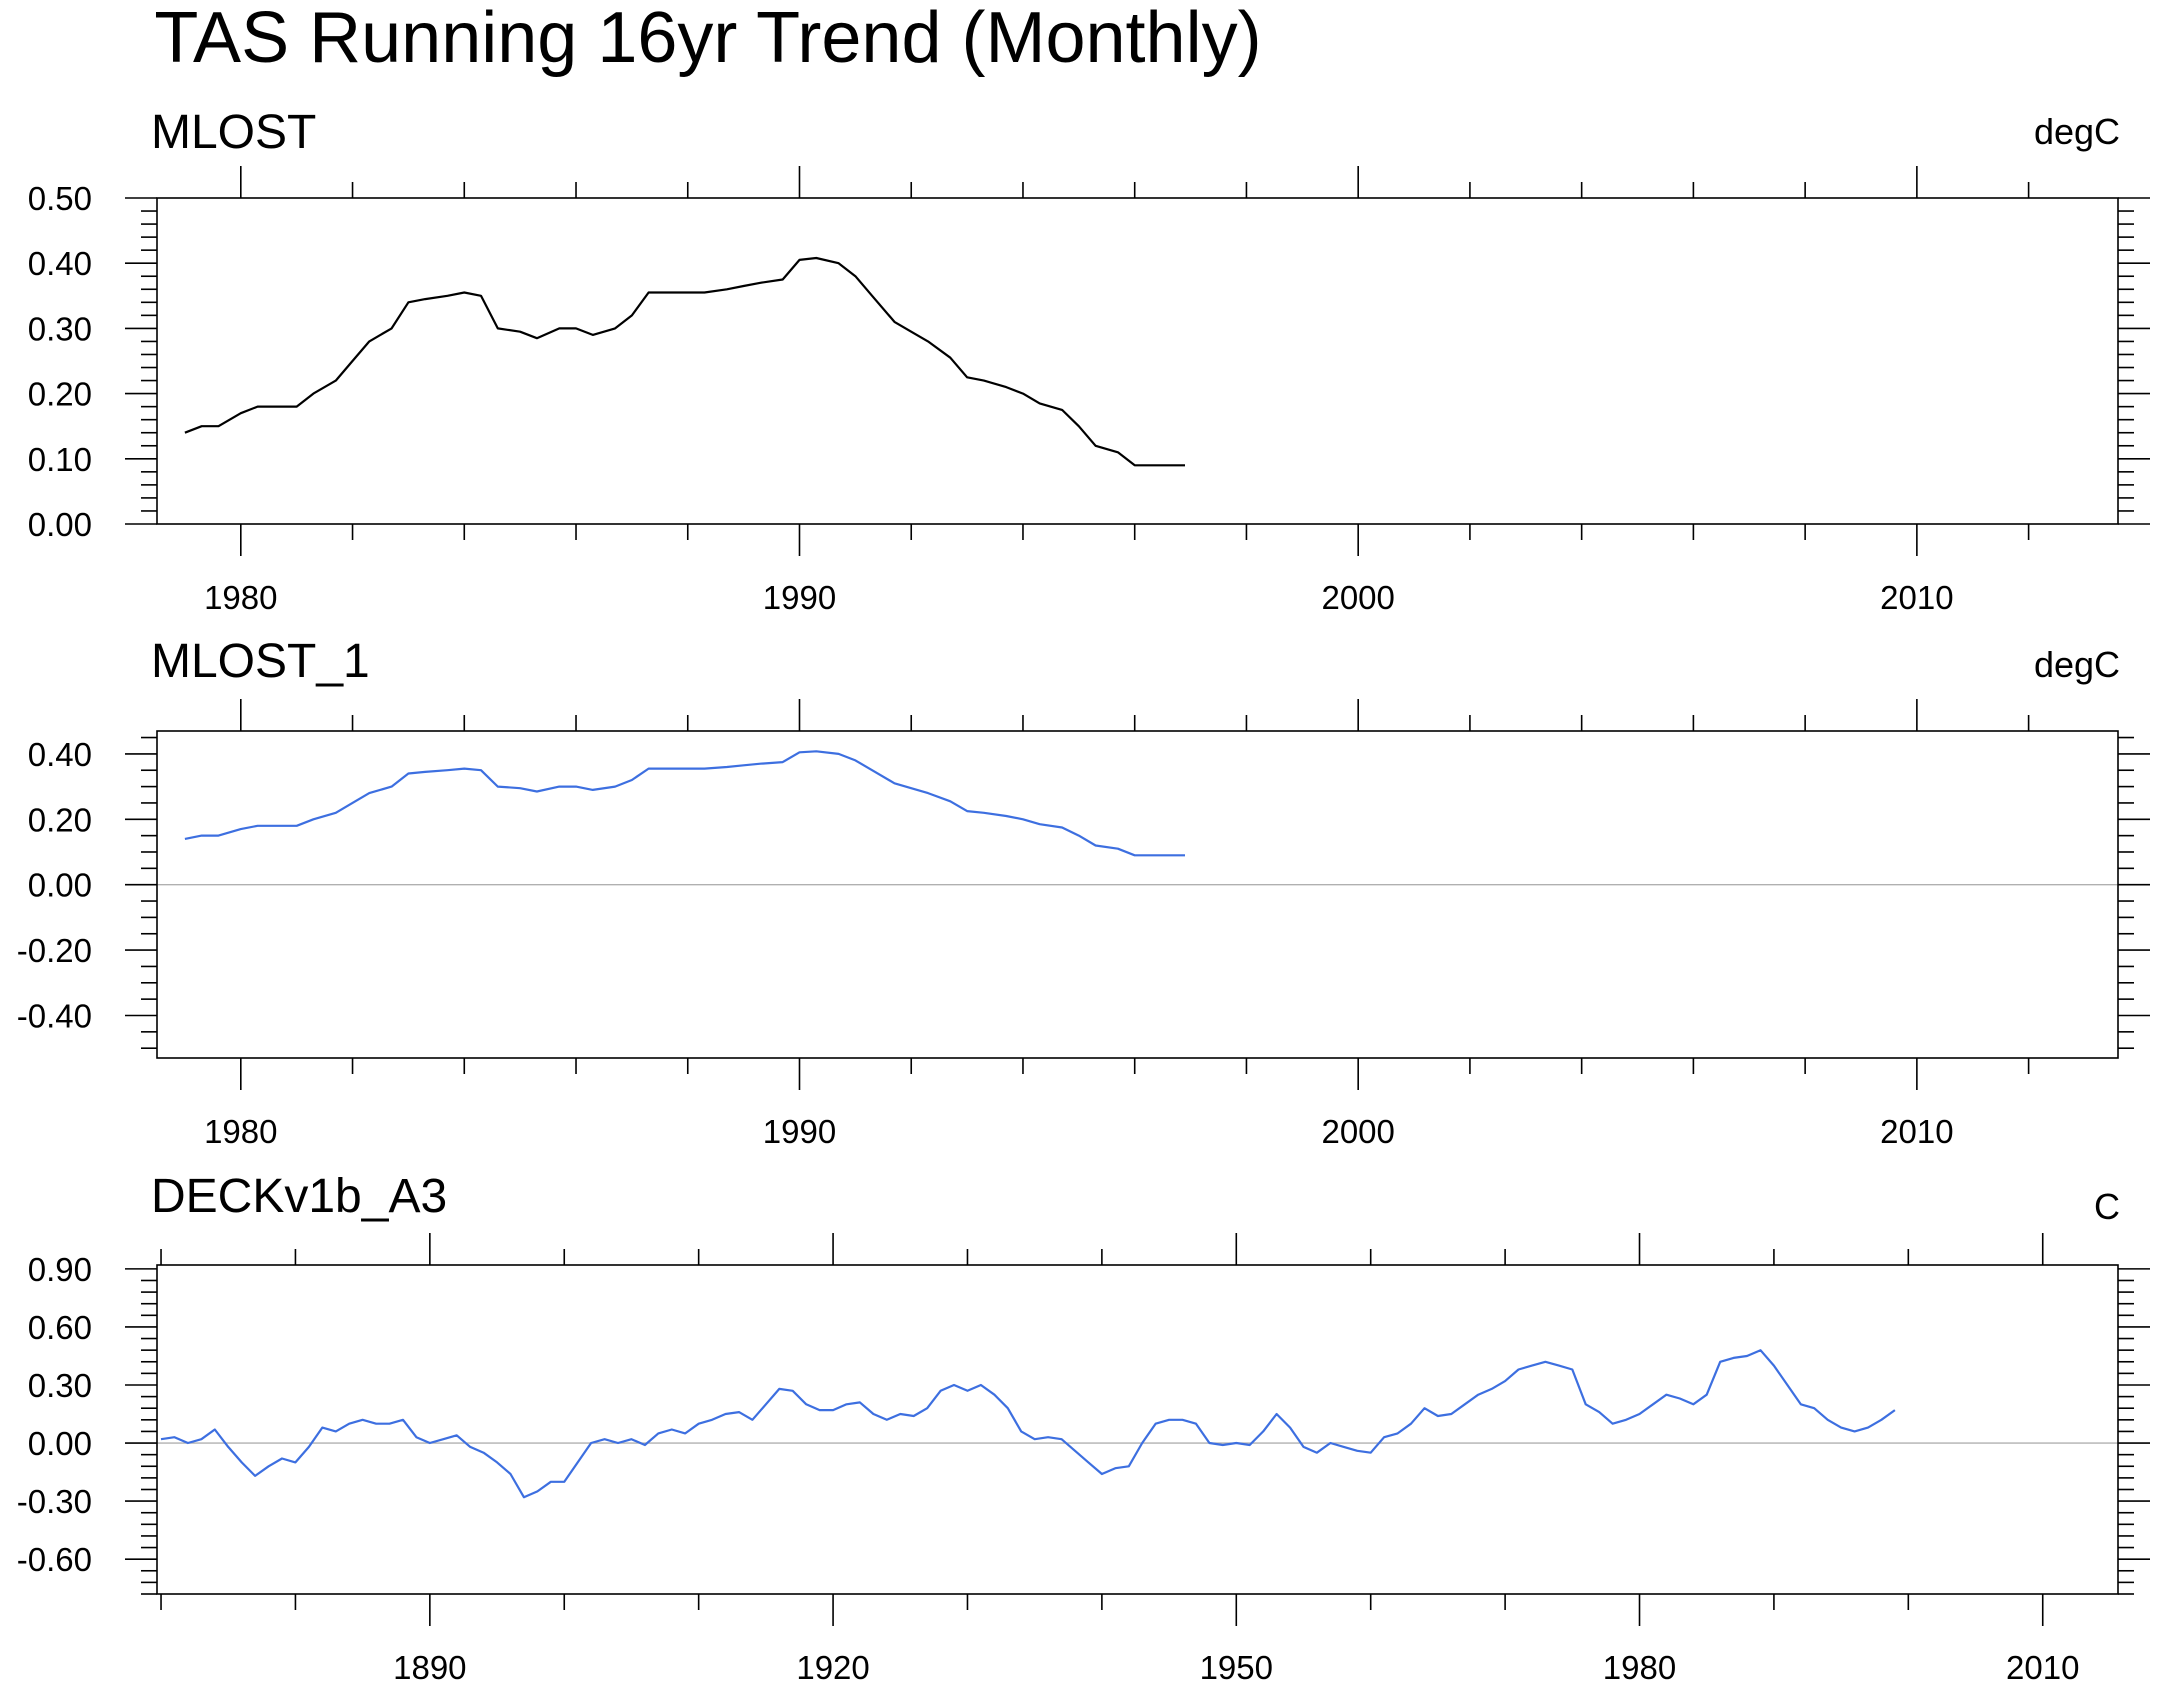 The width and height of the screenshot is (2164, 1695). I want to click on x-tick-label: 1920, so click(832, 1667).